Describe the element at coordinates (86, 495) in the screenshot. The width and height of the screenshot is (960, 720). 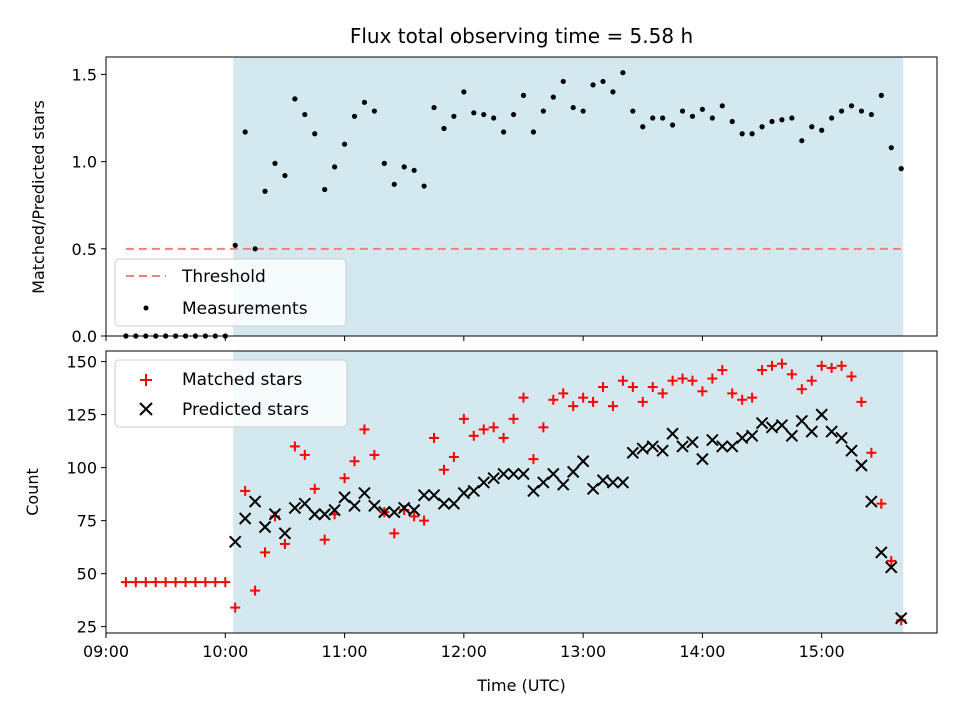
I see `bottom-y-ticks: 25 50 75 100 125 150` at that location.